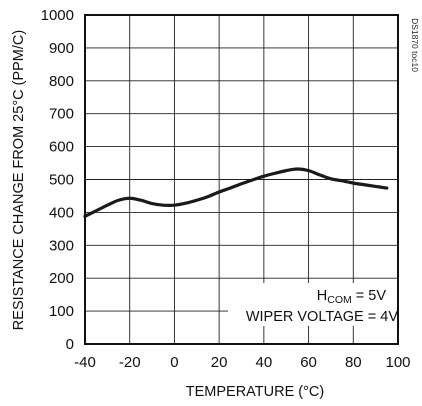 This screenshot has width=422, height=406. I want to click on y-tick-label: 400, so click(61, 212).